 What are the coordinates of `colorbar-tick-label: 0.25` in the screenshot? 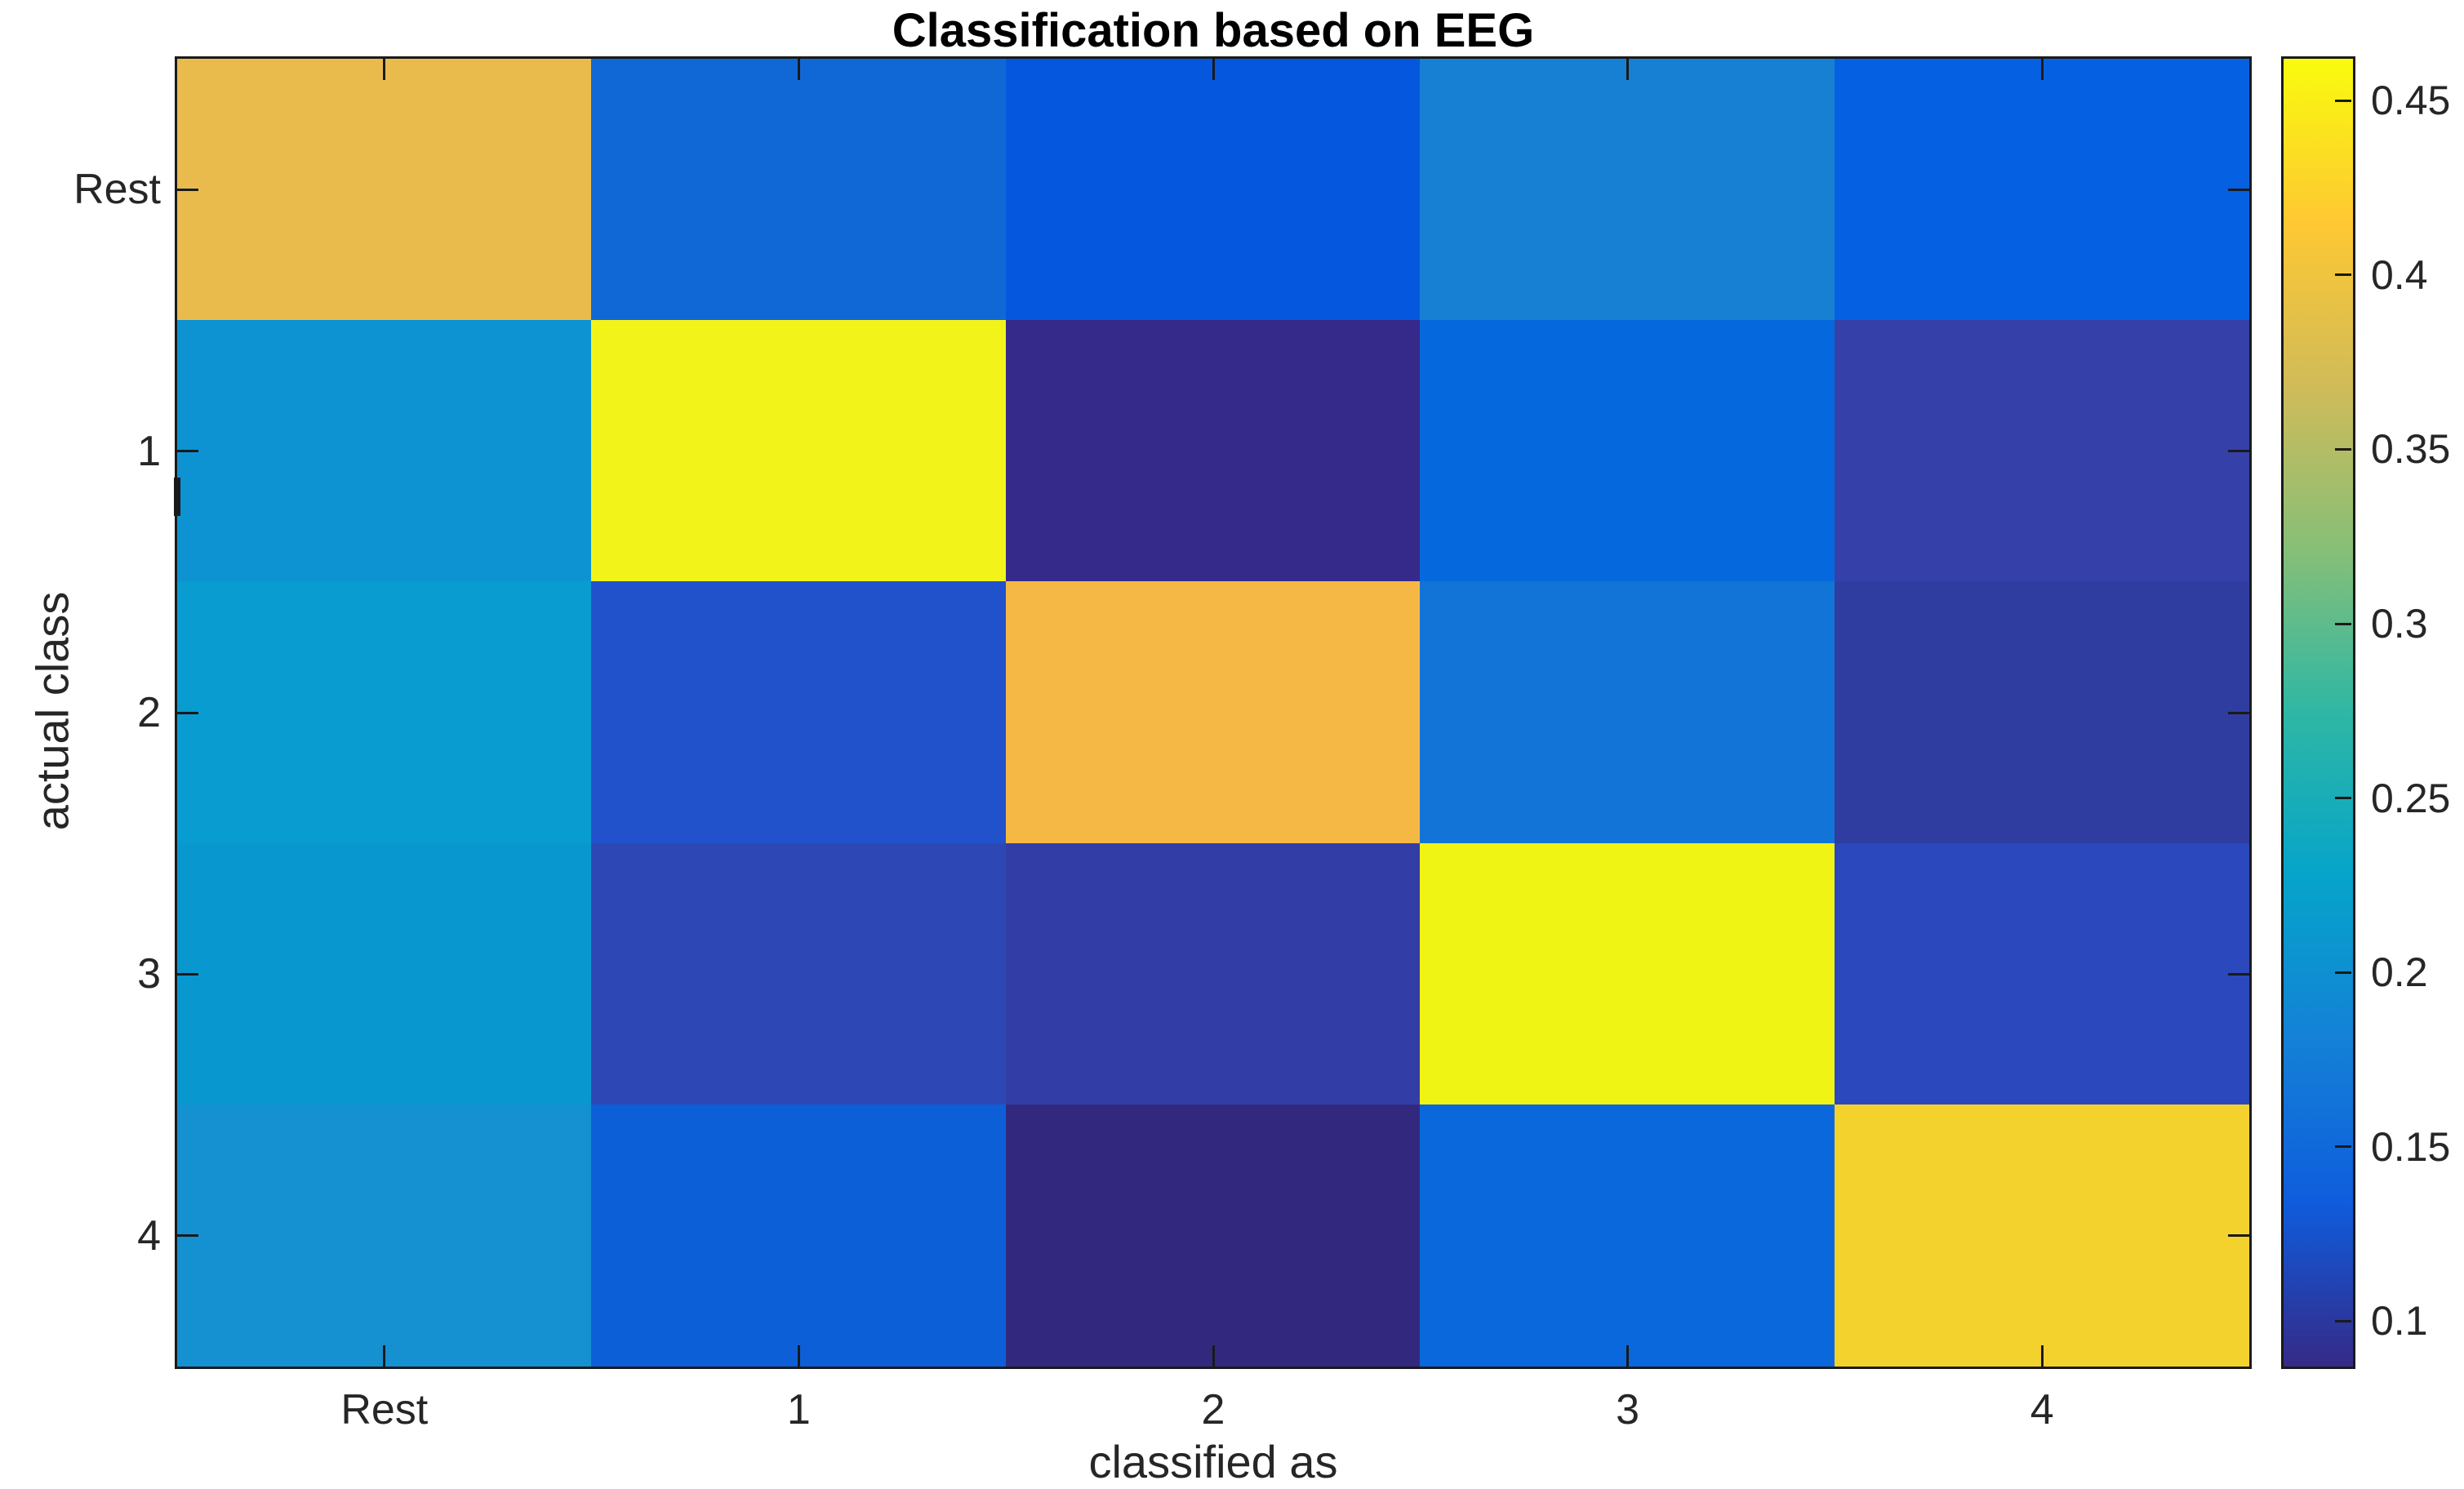 It's located at (2411, 798).